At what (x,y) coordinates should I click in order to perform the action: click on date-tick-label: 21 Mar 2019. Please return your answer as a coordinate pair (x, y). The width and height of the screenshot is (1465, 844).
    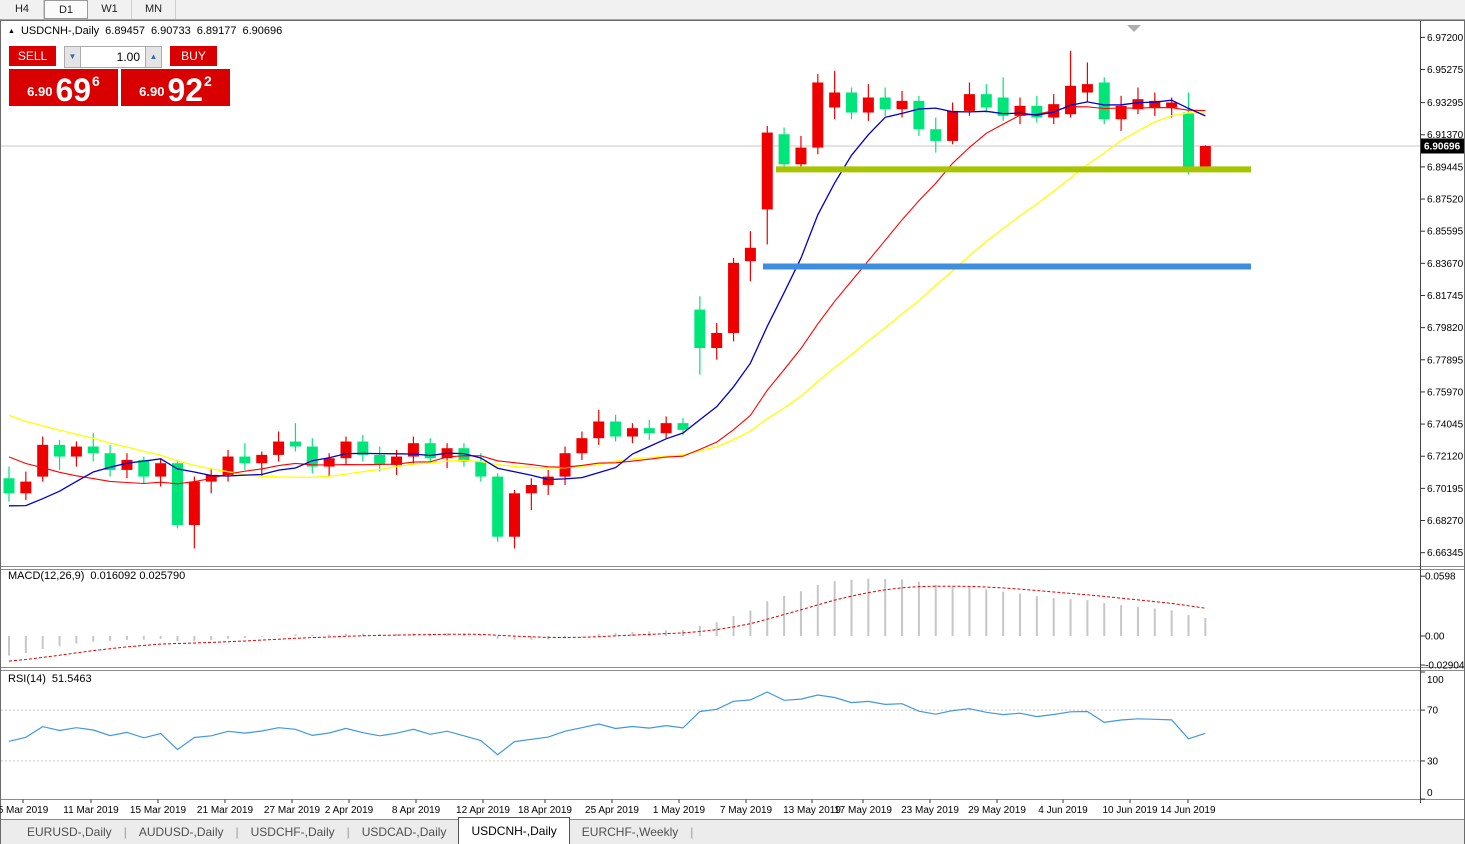
    Looking at the image, I should click on (225, 810).